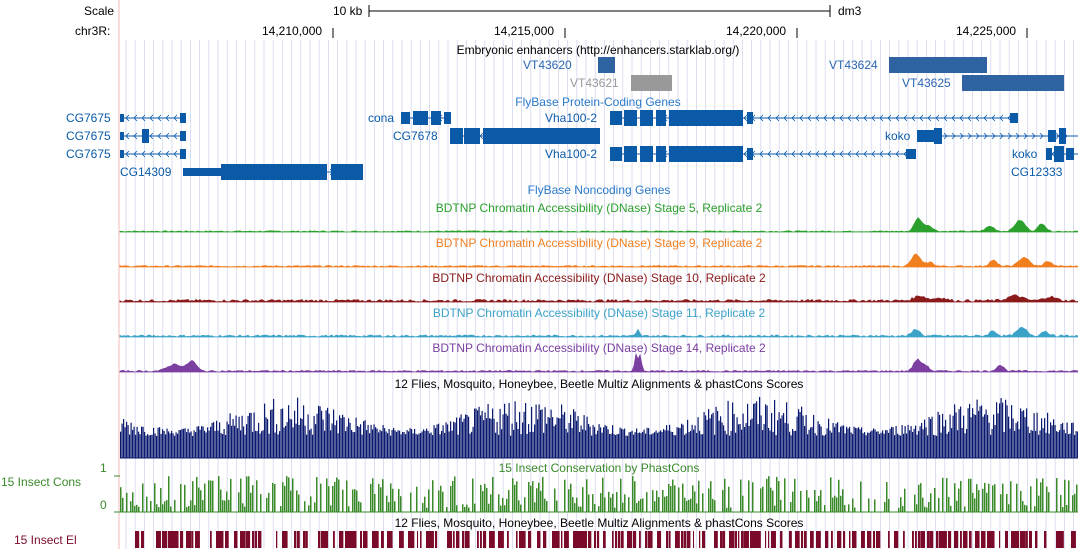  What do you see at coordinates (599, 468) in the screenshot?
I see `phastcons-title: 15 Insect Conservation by PhastCons` at bounding box center [599, 468].